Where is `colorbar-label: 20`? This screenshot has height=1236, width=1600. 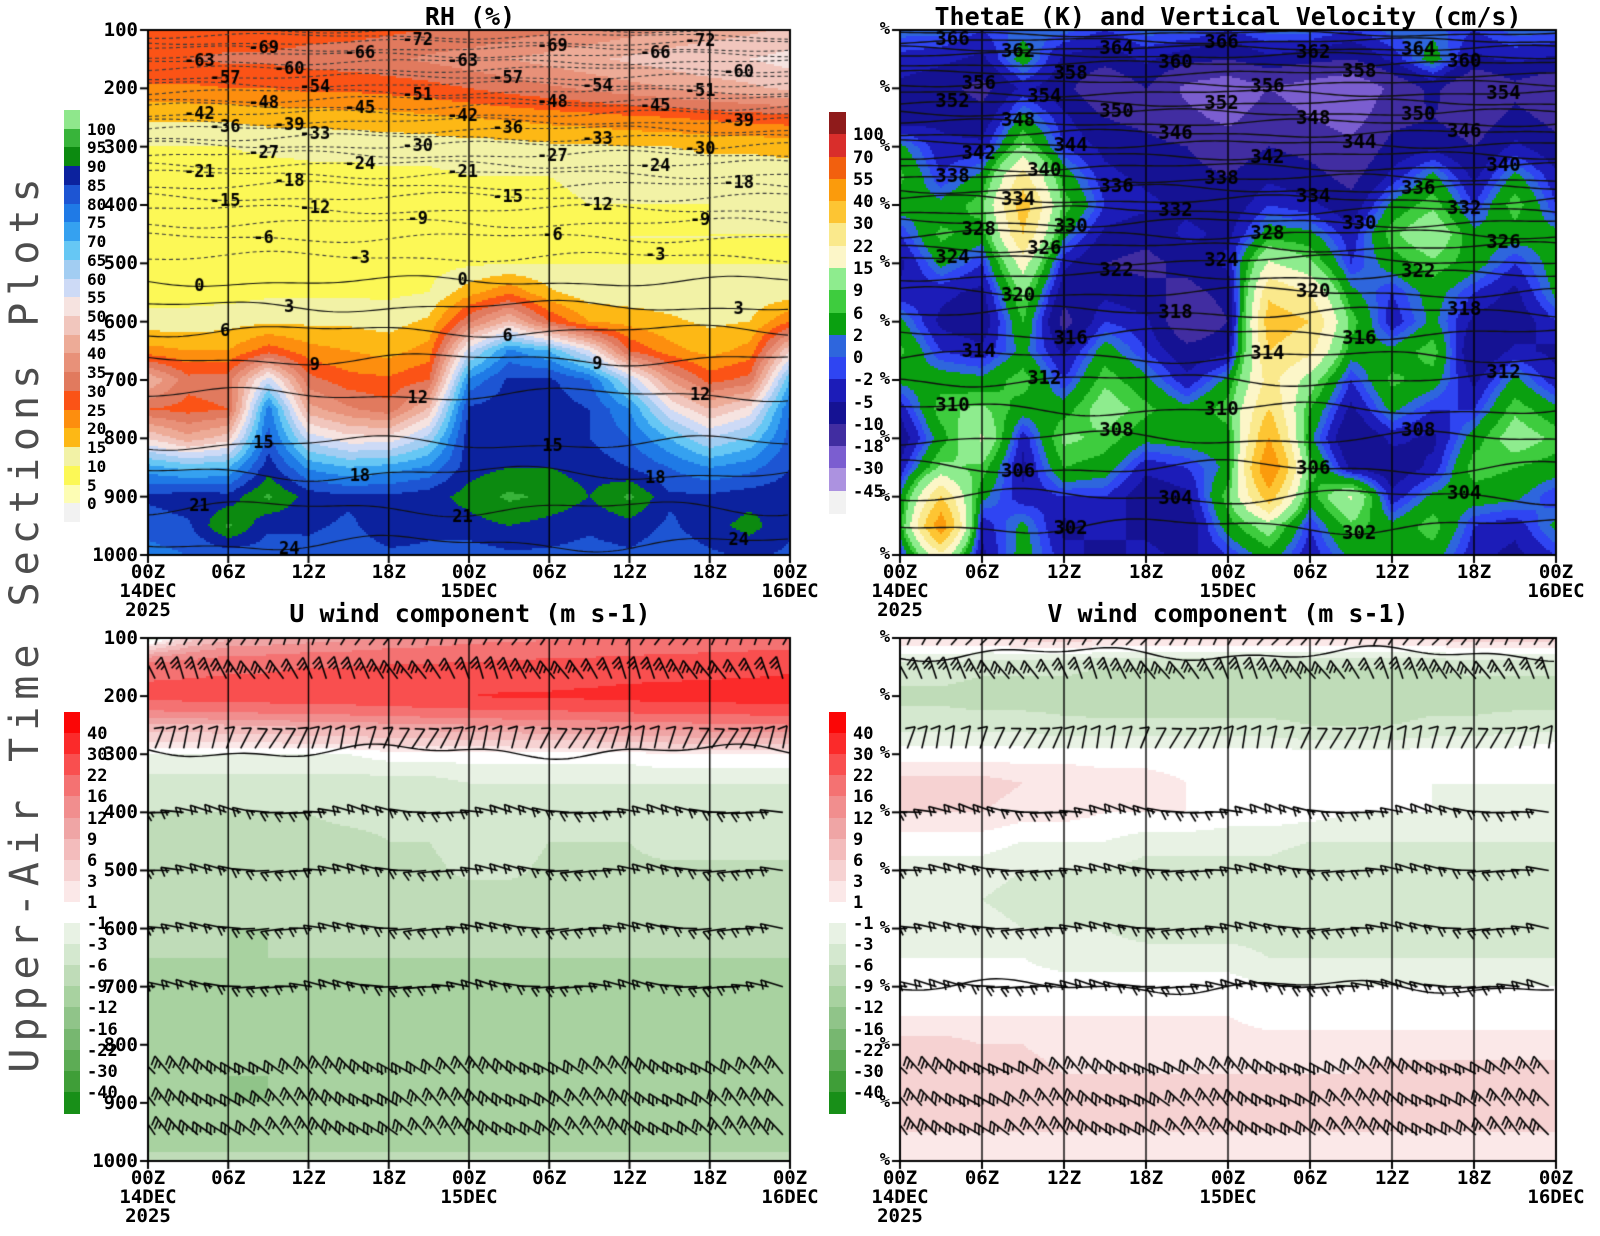 colorbar-label: 20 is located at coordinates (97, 429).